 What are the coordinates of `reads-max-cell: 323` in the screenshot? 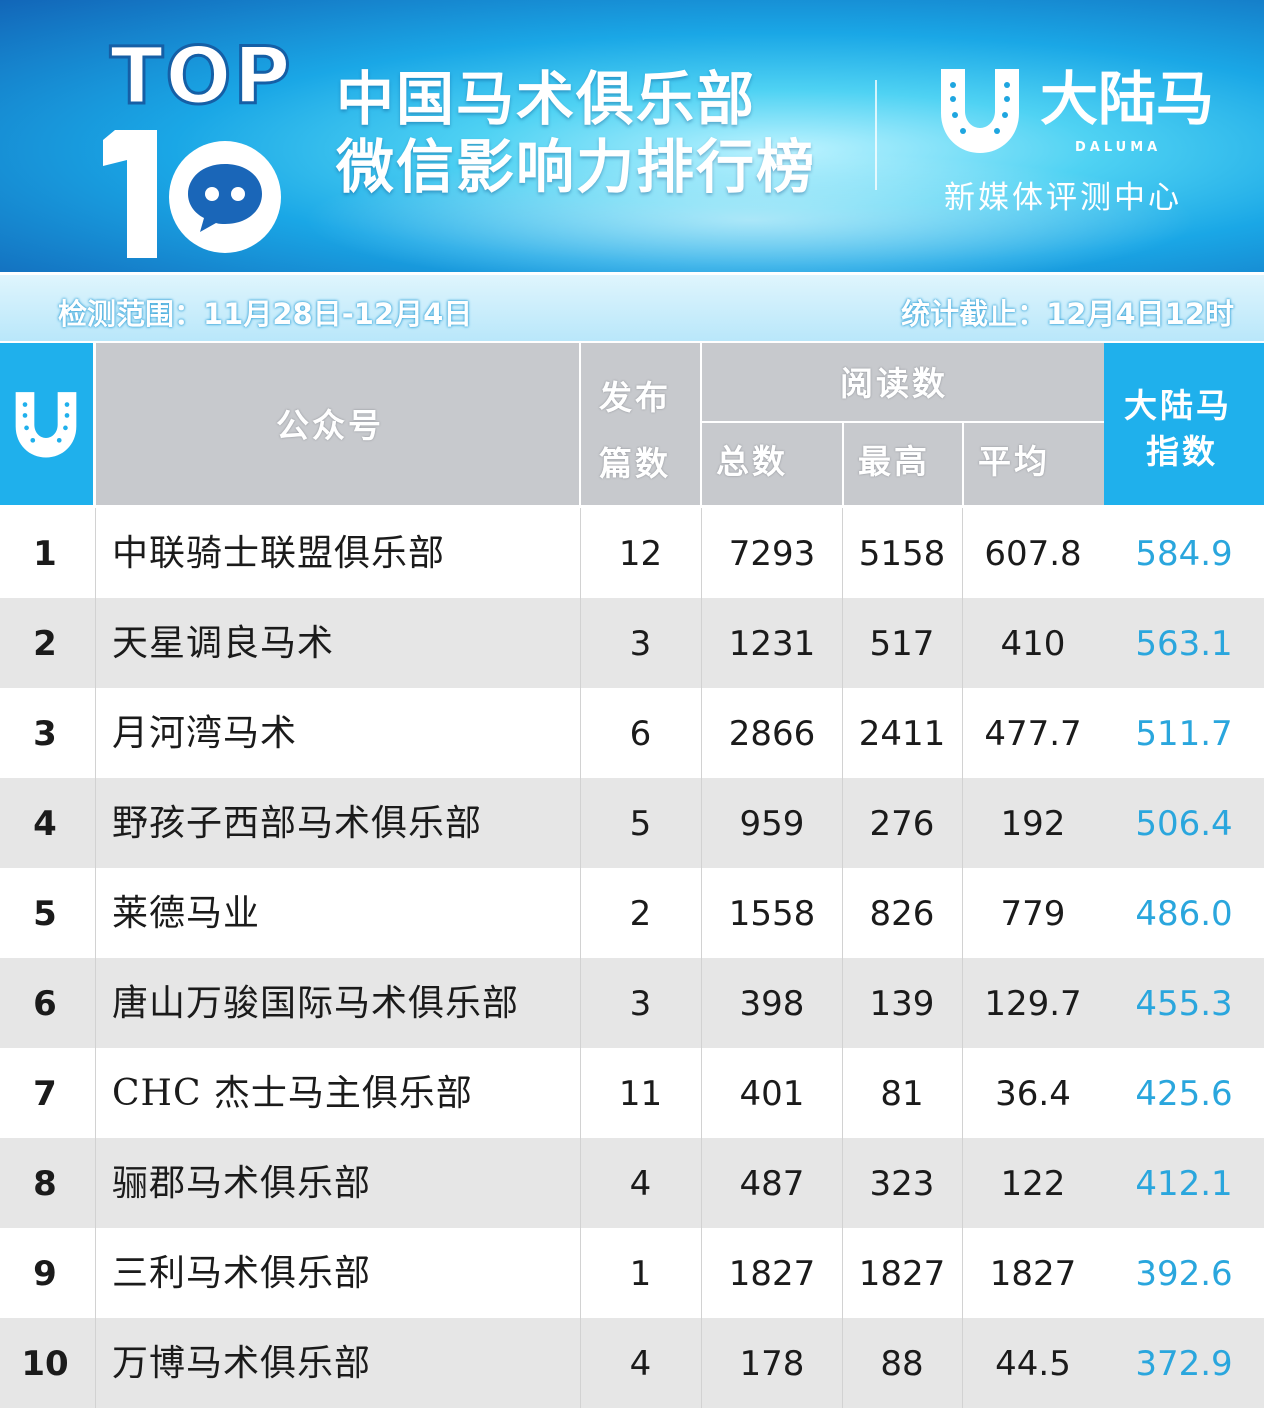 It's located at (902, 1184).